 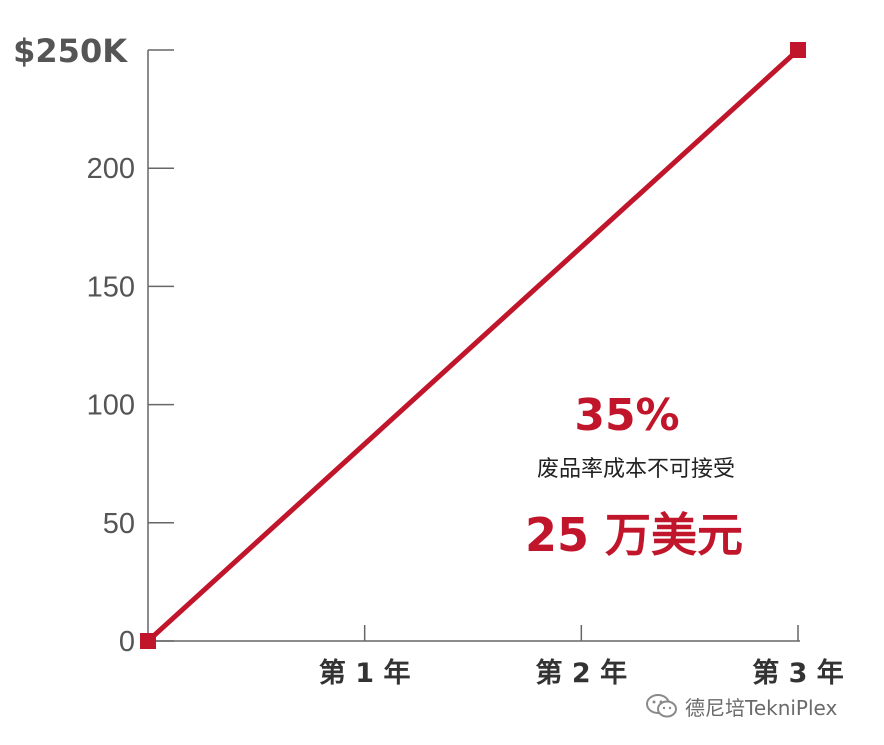 What do you see at coordinates (111, 287) in the screenshot?
I see `y-tick-label: 150` at bounding box center [111, 287].